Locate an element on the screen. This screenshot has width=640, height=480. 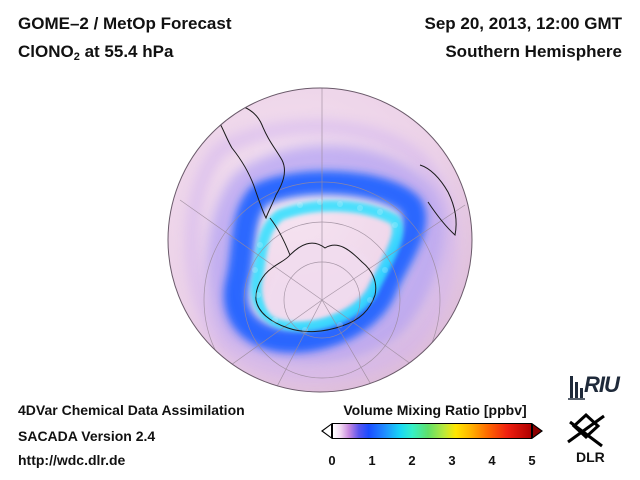
colorbar-tick-4: 4 is located at coordinates (492, 460).